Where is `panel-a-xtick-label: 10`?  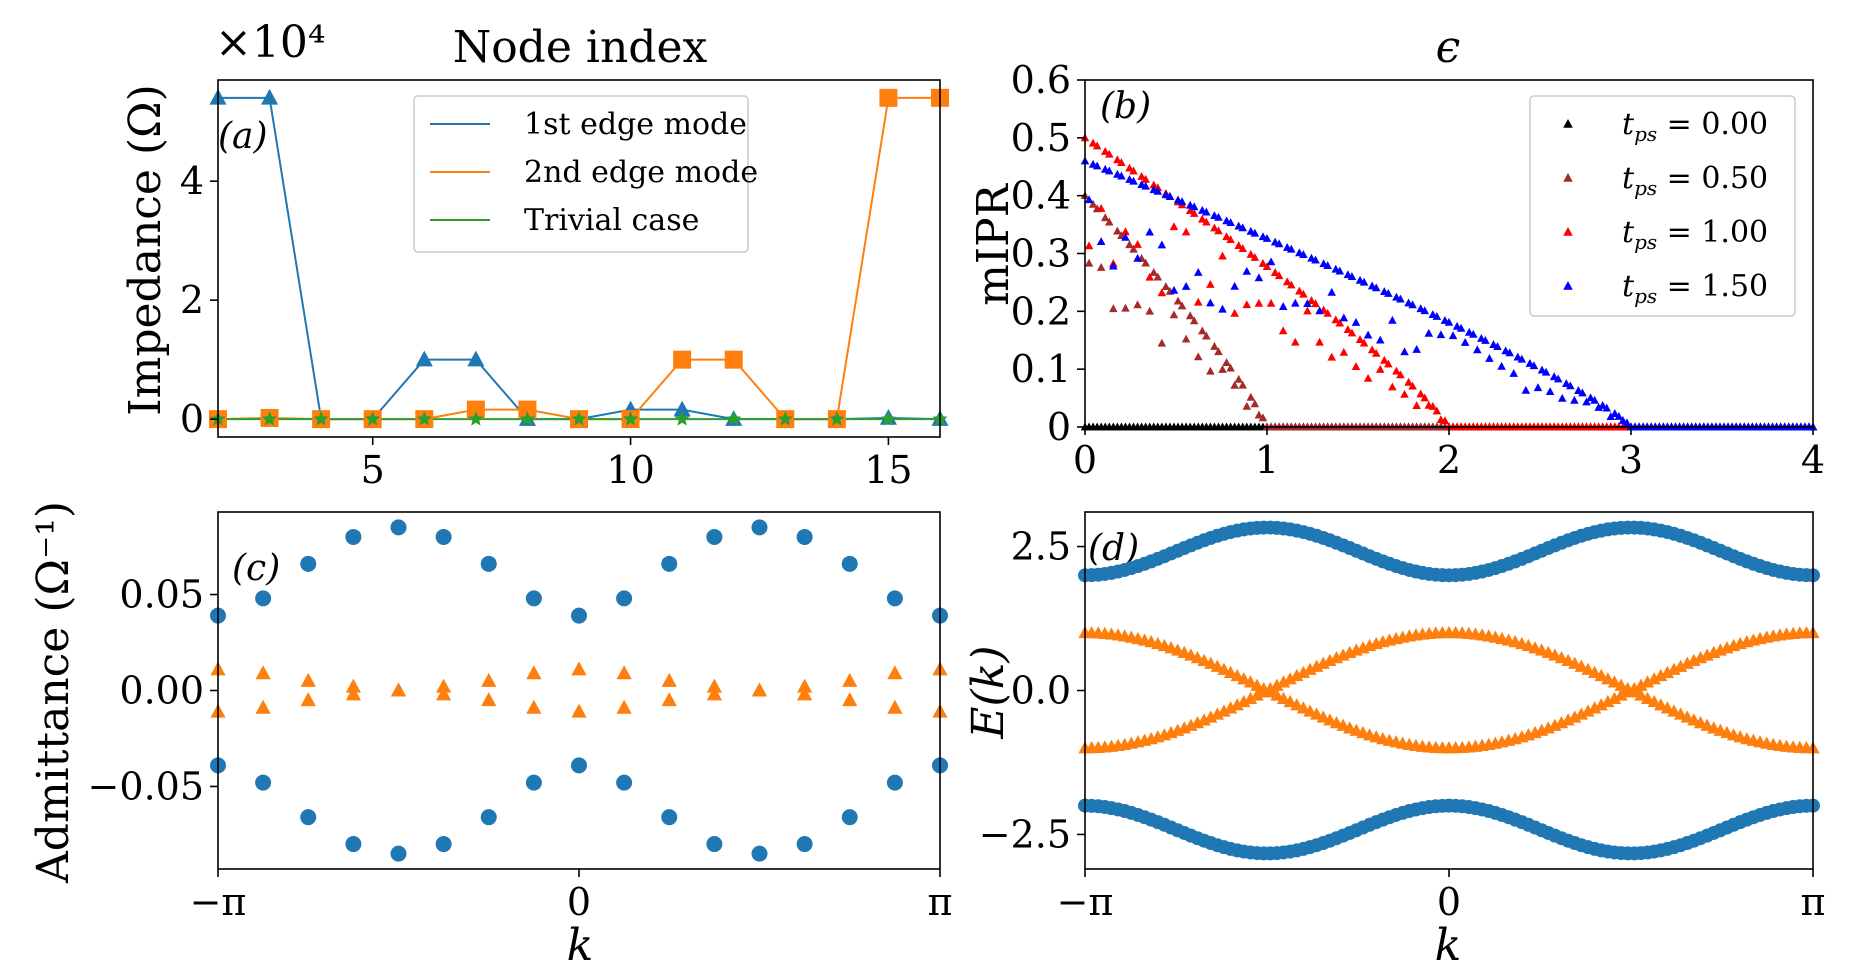 panel-a-xtick-label: 10 is located at coordinates (630, 470).